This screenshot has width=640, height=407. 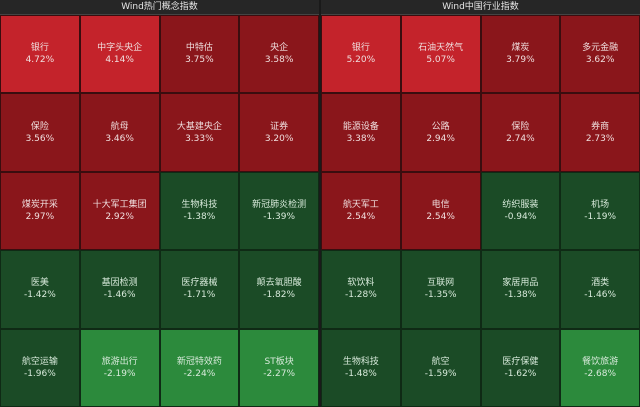 I want to click on tile-name: 旅游出行, so click(x=119, y=361).